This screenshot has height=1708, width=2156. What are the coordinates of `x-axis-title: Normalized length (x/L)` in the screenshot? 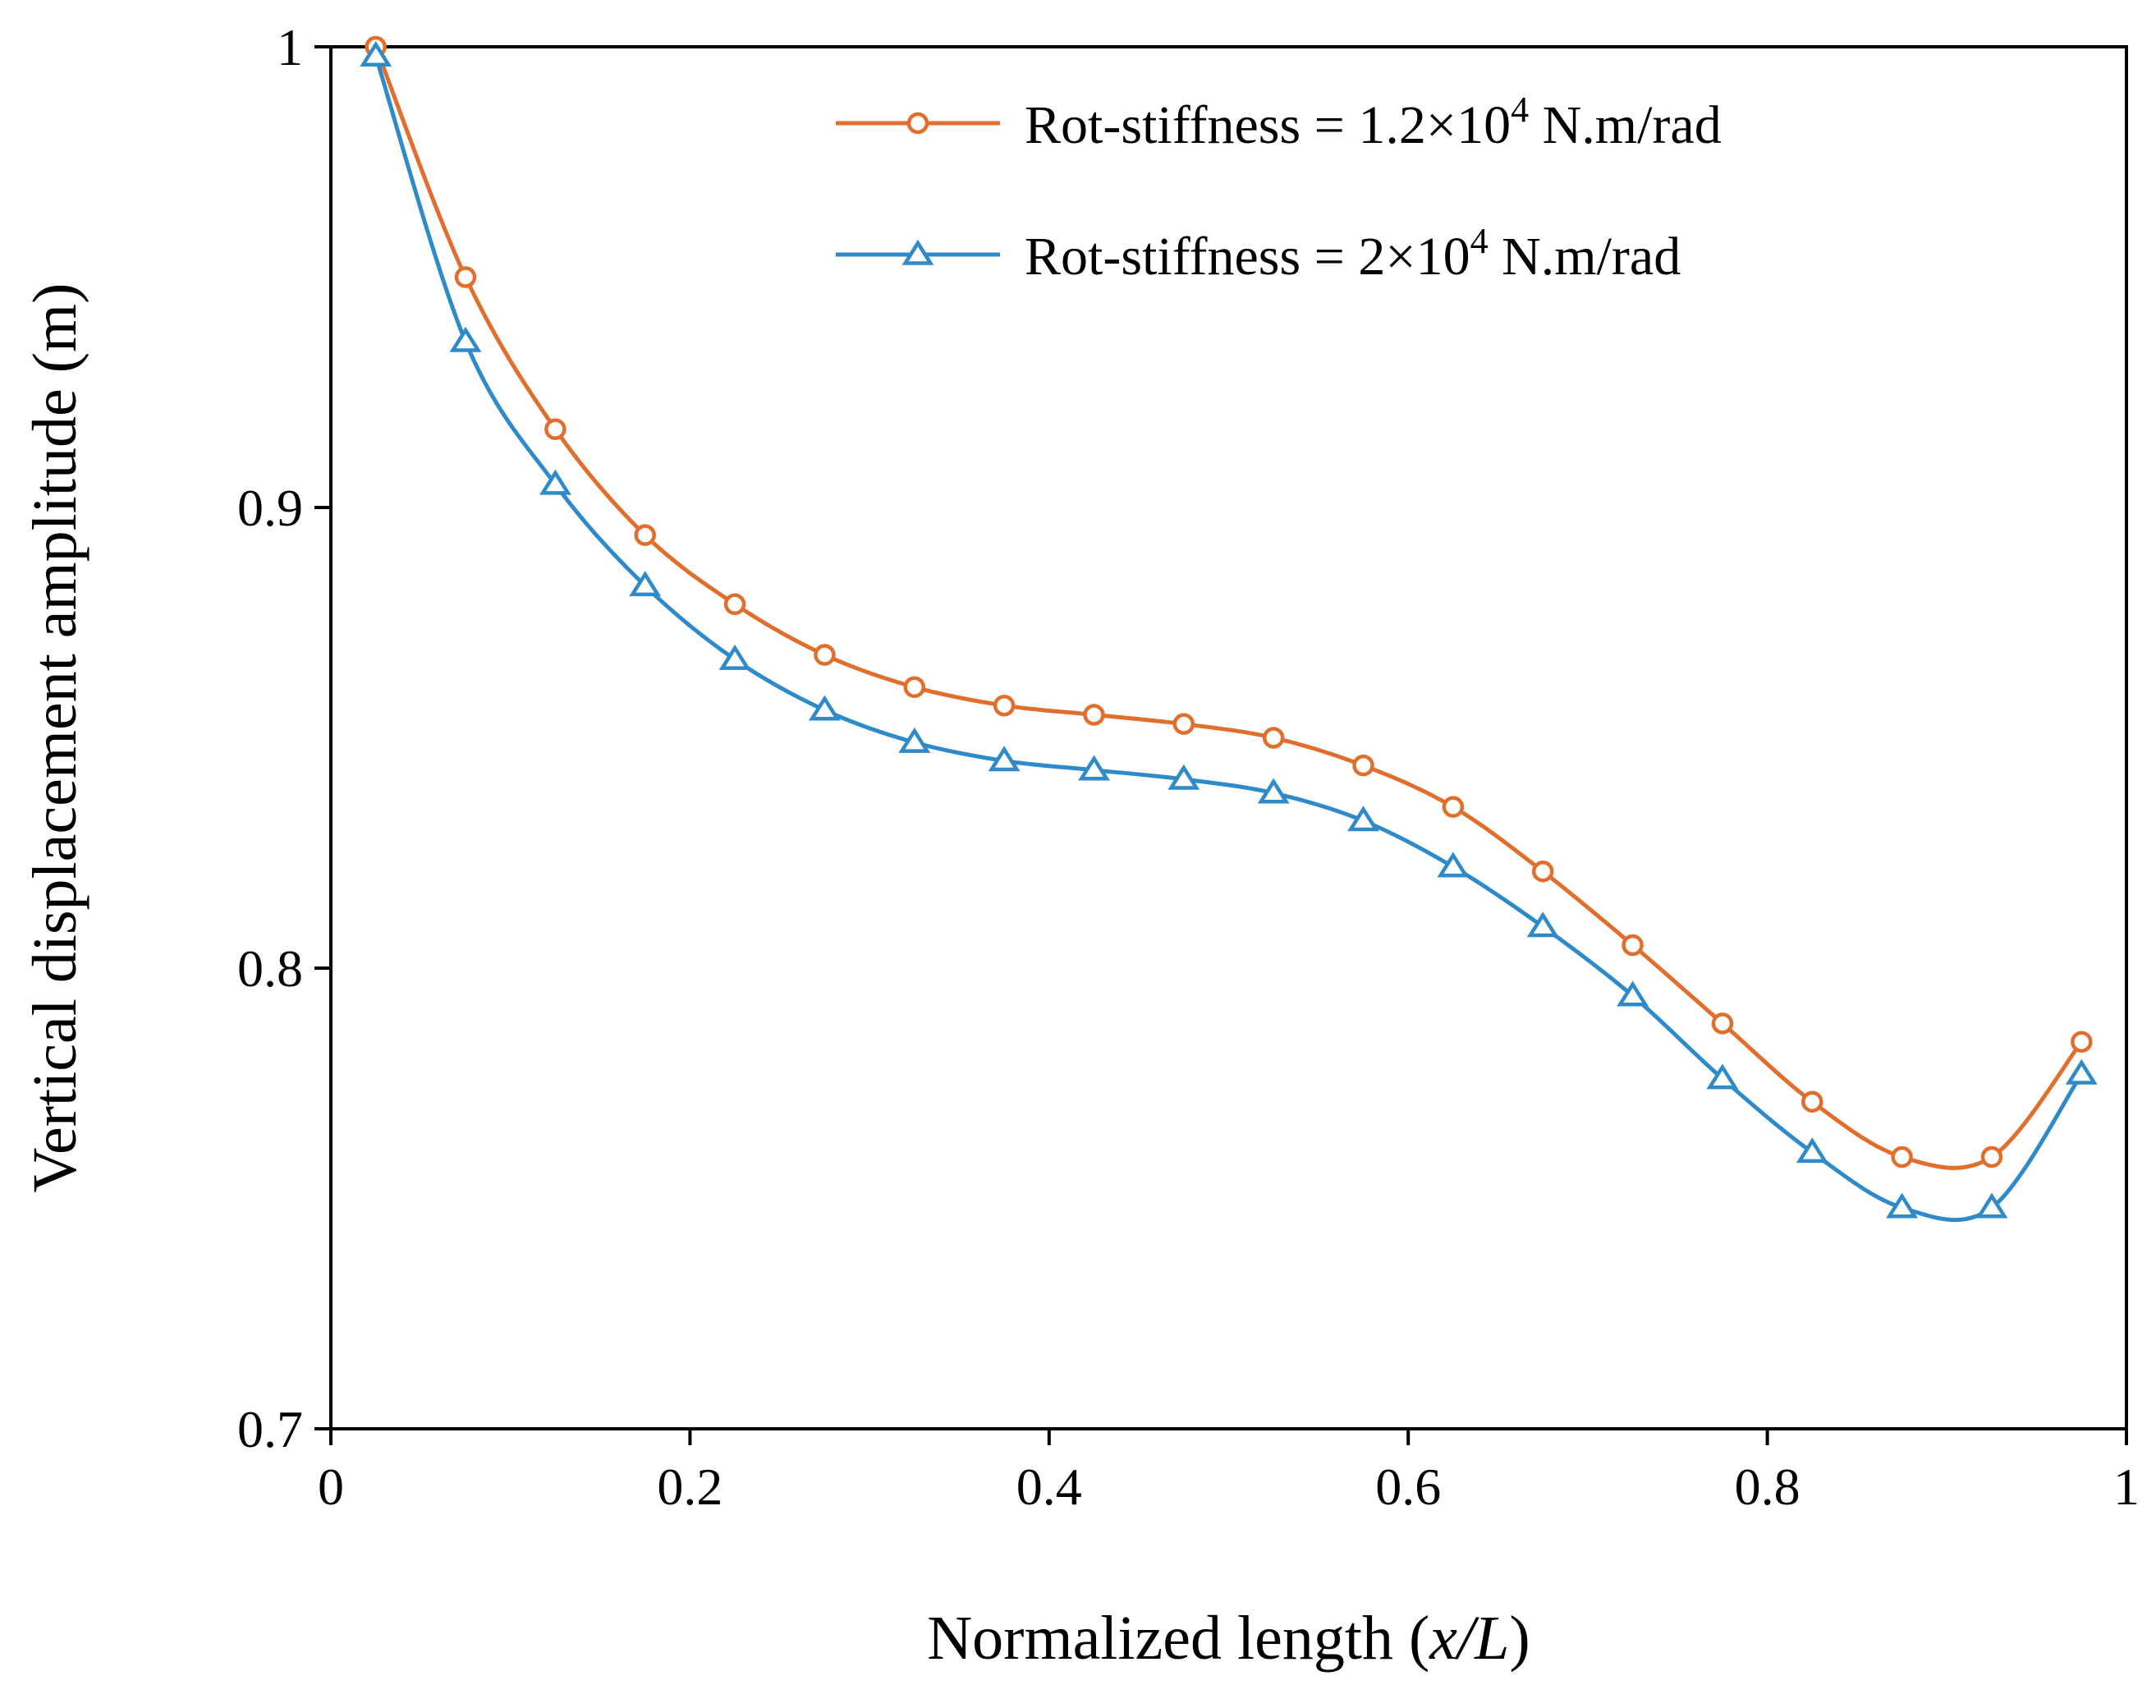 It's located at (1228, 1638).